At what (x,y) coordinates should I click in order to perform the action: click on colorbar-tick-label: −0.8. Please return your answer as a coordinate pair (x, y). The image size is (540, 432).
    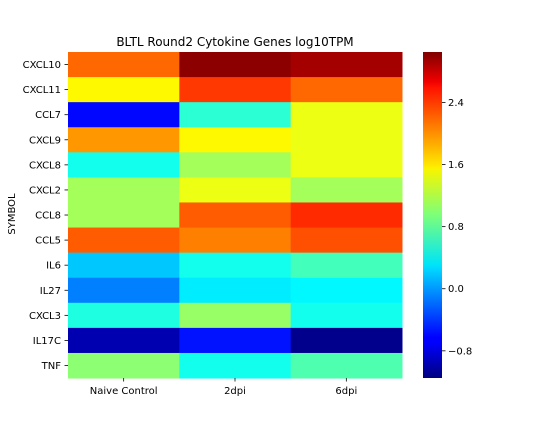
    Looking at the image, I should click on (460, 351).